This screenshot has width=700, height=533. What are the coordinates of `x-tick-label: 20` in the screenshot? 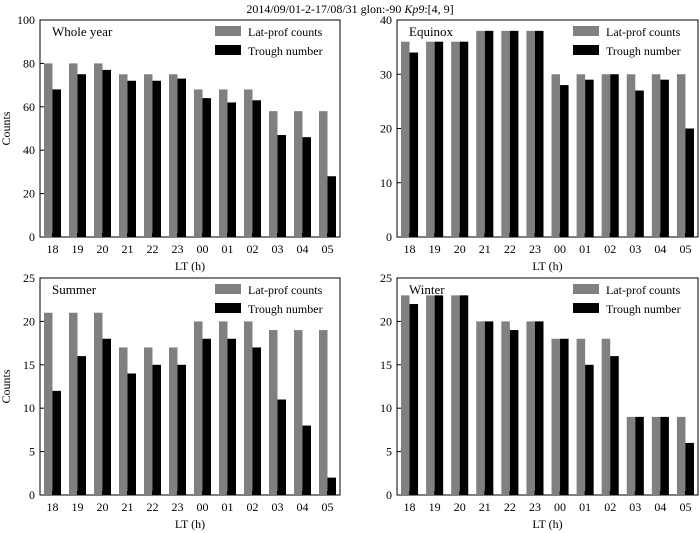 It's located at (460, 507).